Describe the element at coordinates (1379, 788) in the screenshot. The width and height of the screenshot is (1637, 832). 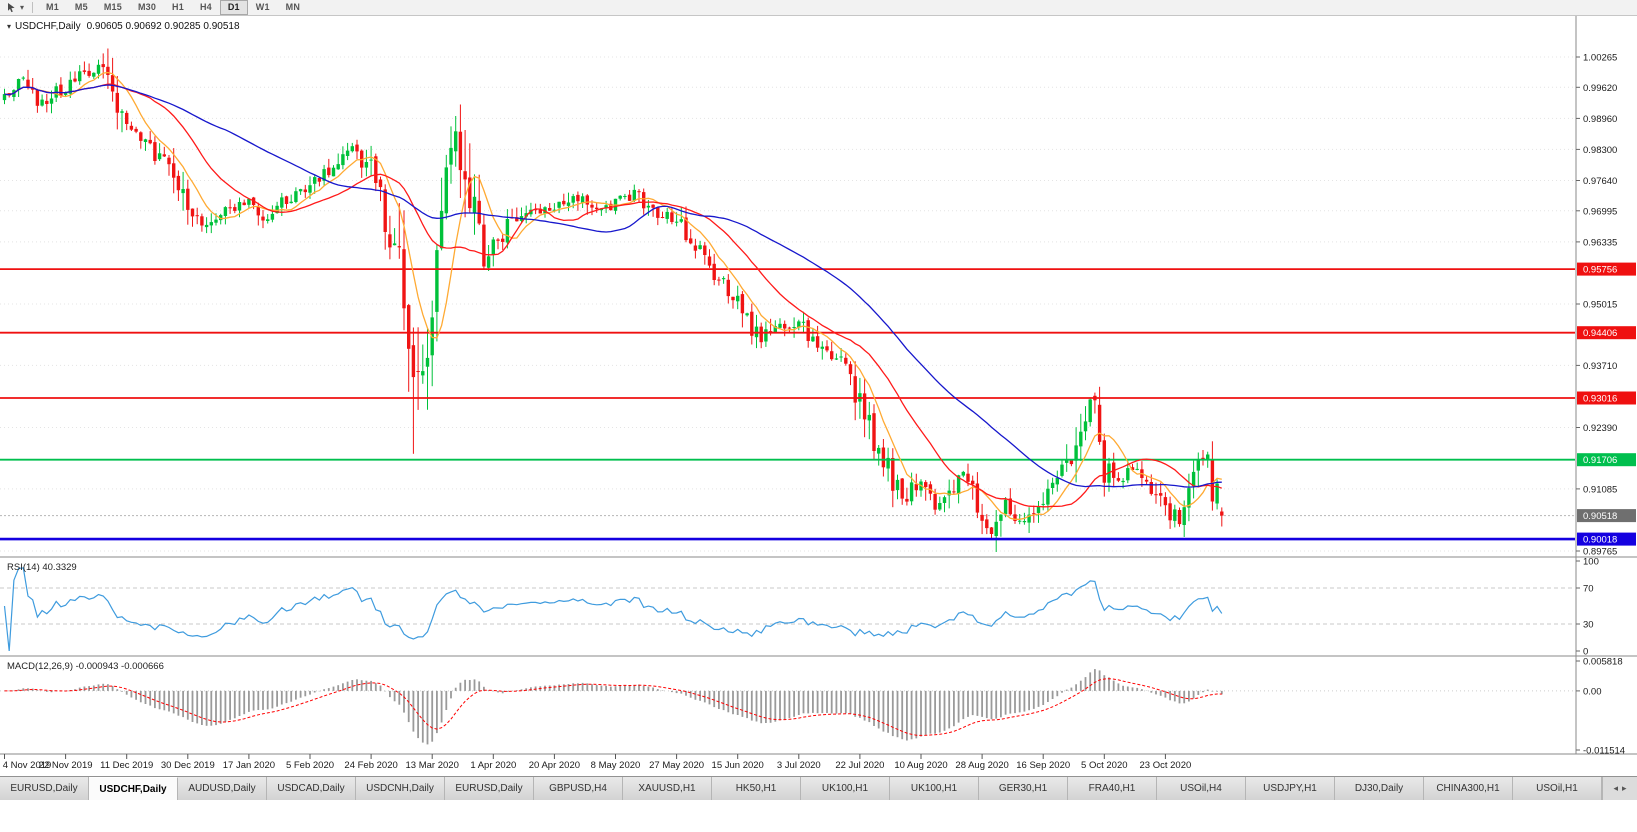
I see `chart-tab: DJ30,Daily` at that location.